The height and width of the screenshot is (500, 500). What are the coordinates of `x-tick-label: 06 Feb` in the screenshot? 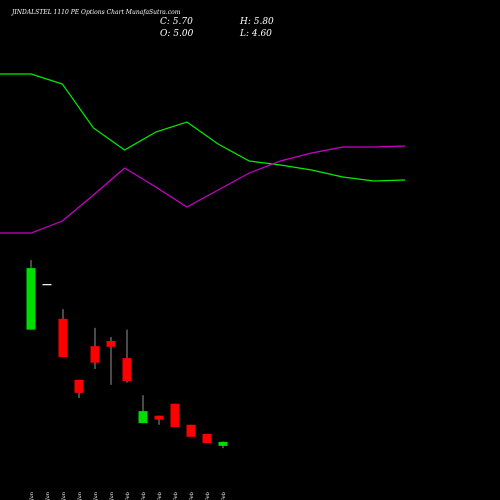 It's located at (192, 496).